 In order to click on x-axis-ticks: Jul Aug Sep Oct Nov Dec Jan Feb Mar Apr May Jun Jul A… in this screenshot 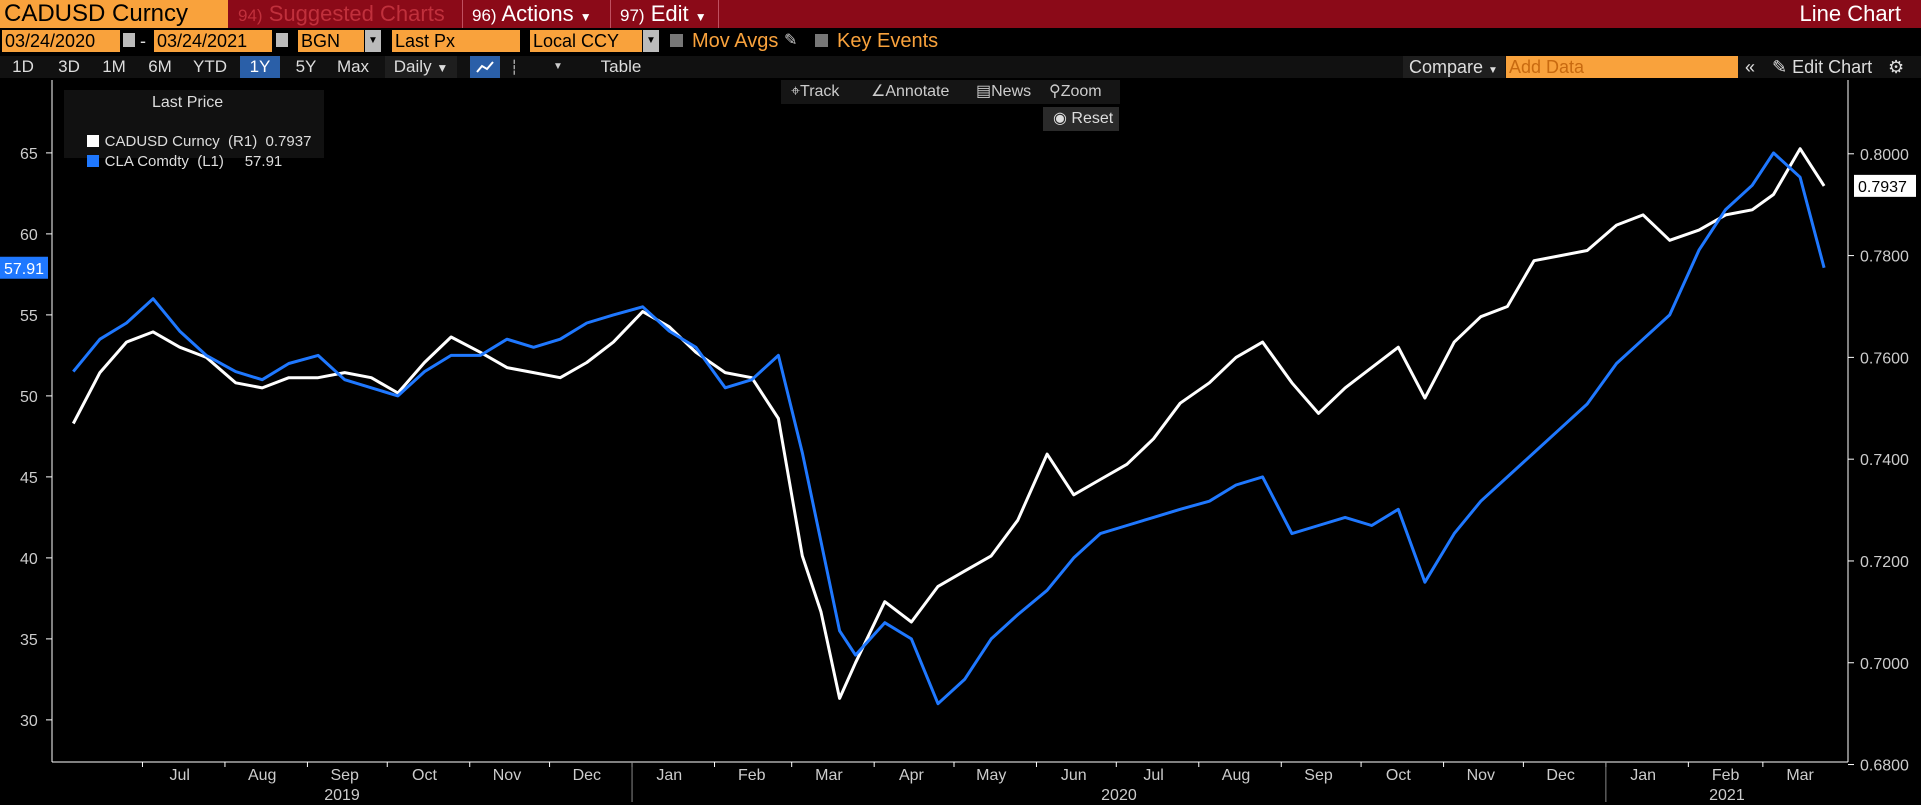, I will do `click(978, 783)`.